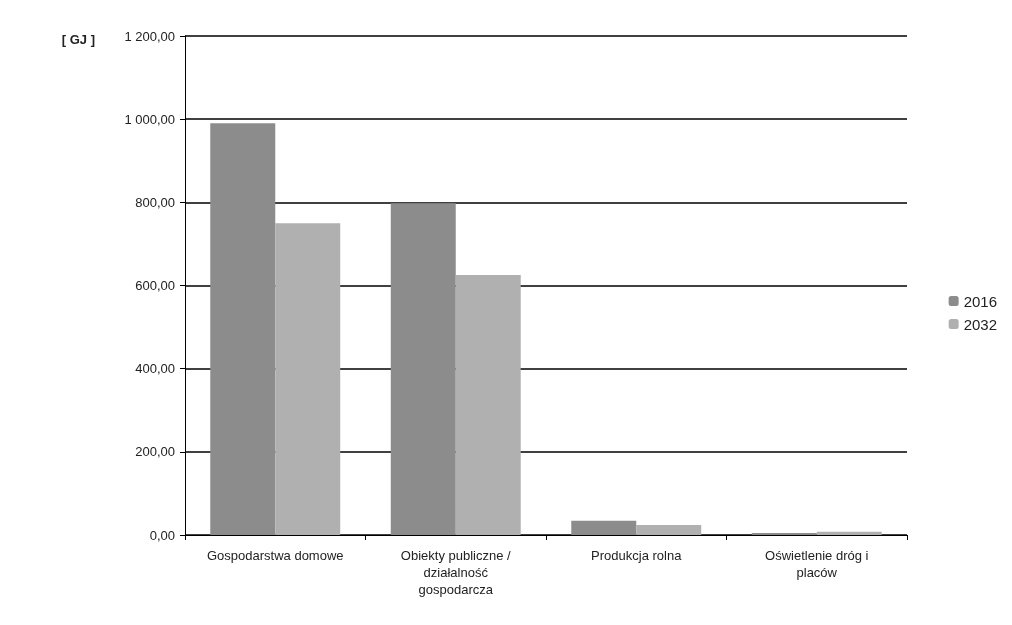 The width and height of the screenshot is (1012, 625). Describe the element at coordinates (78, 39) in the screenshot. I see `y-axis-title: [ GJ ]` at that location.